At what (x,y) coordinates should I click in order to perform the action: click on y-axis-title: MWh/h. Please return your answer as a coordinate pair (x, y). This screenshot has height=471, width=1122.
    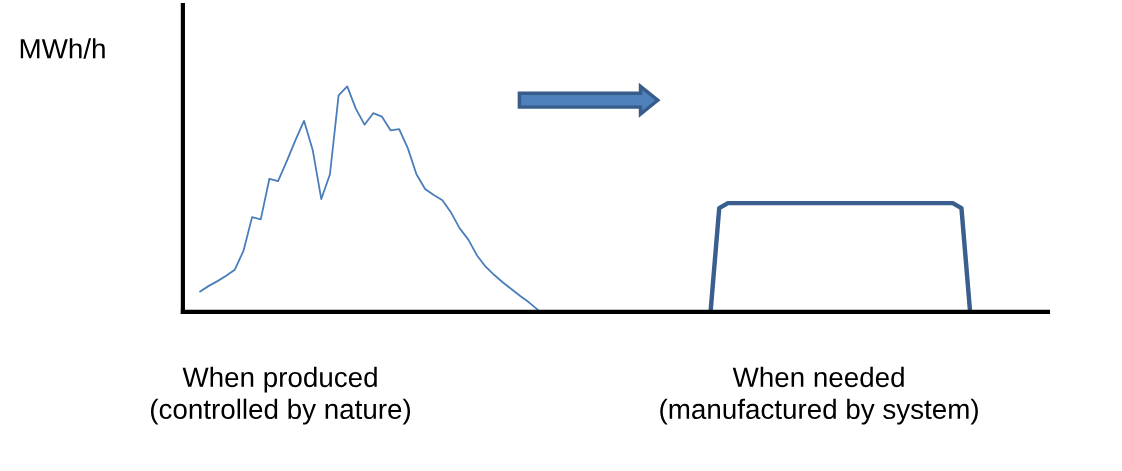
    Looking at the image, I should click on (62, 48).